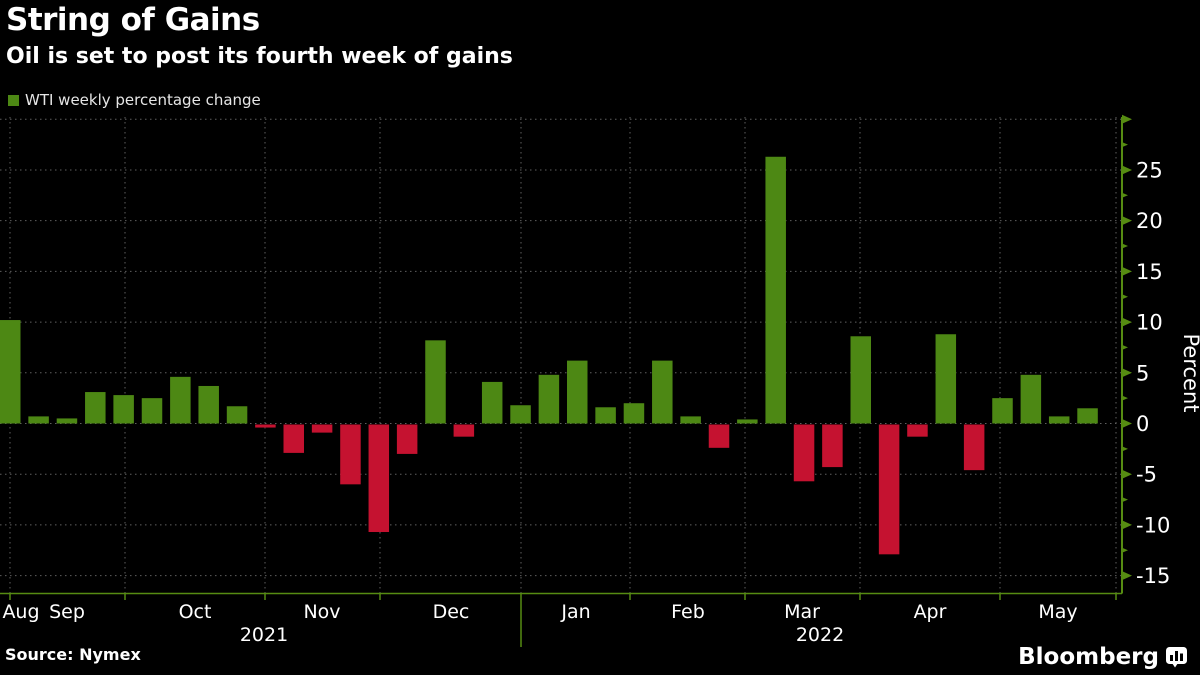  I want to click on year-label: 2021, so click(264, 635).